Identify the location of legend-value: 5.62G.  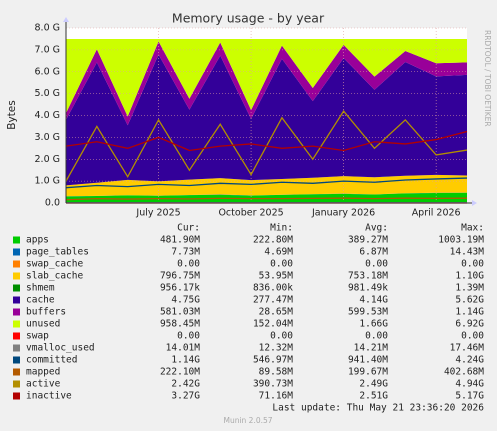
(469, 300).